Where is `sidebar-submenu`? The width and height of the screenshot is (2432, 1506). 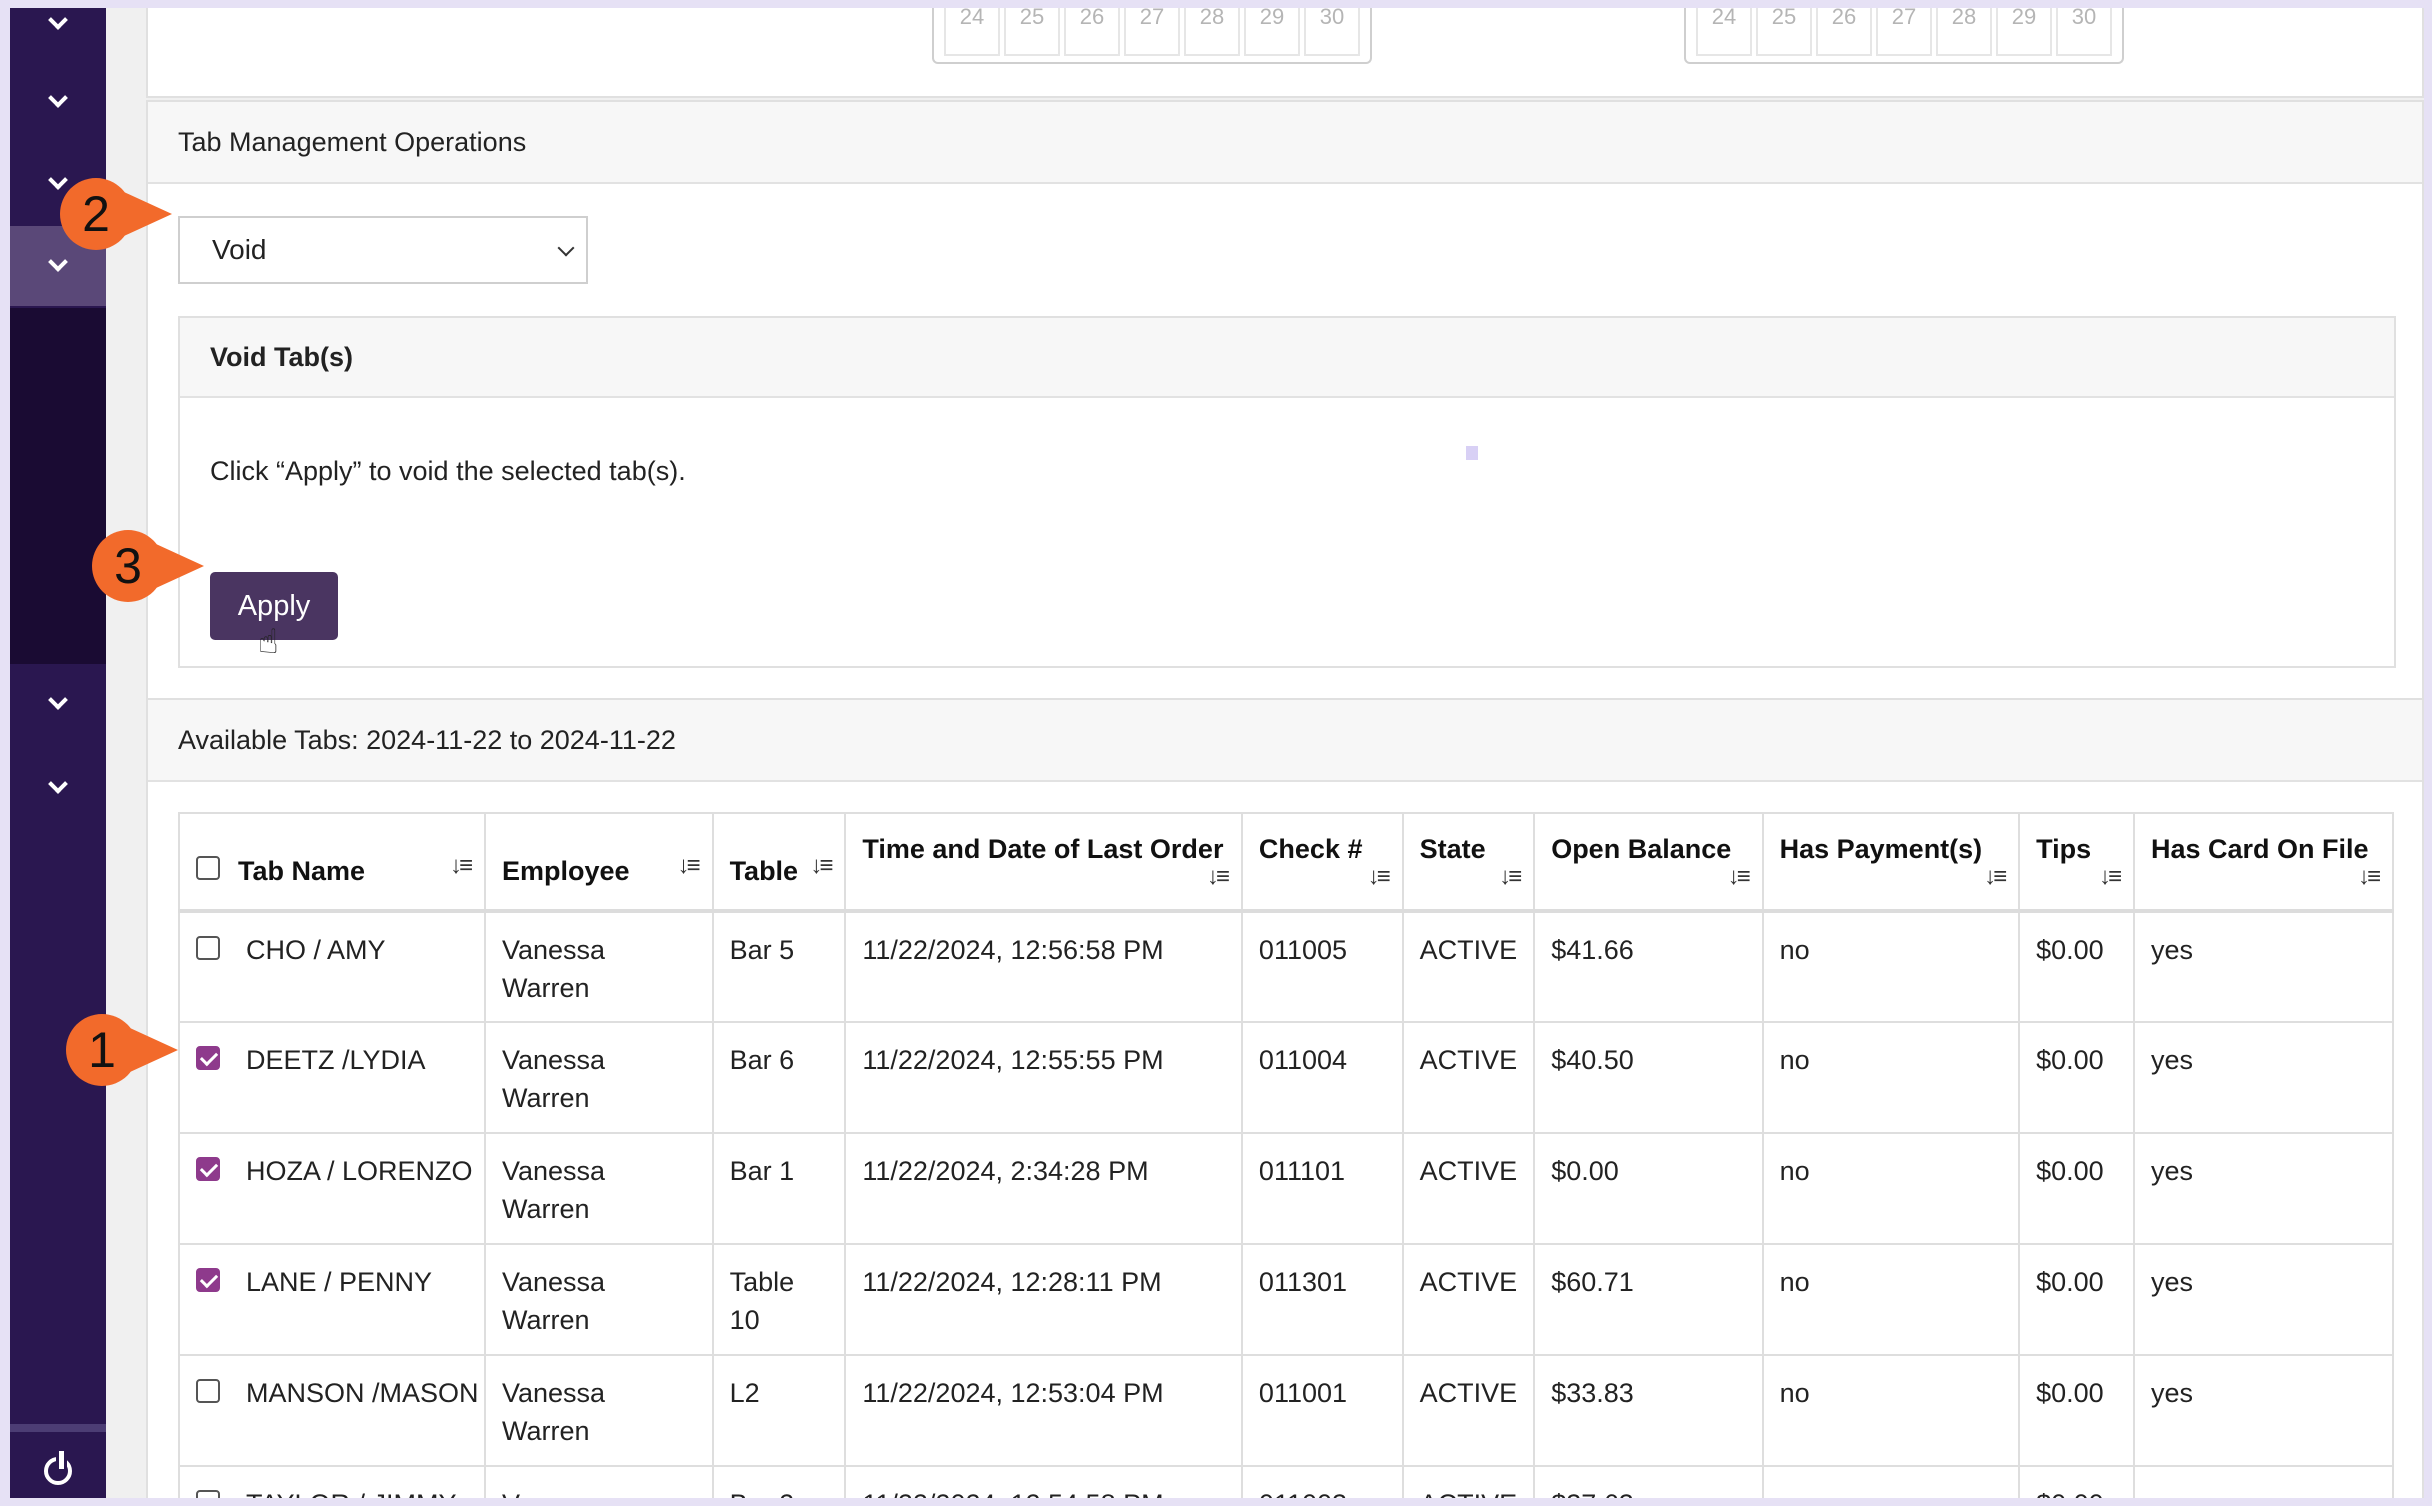
sidebar-submenu is located at coordinates (58, 486).